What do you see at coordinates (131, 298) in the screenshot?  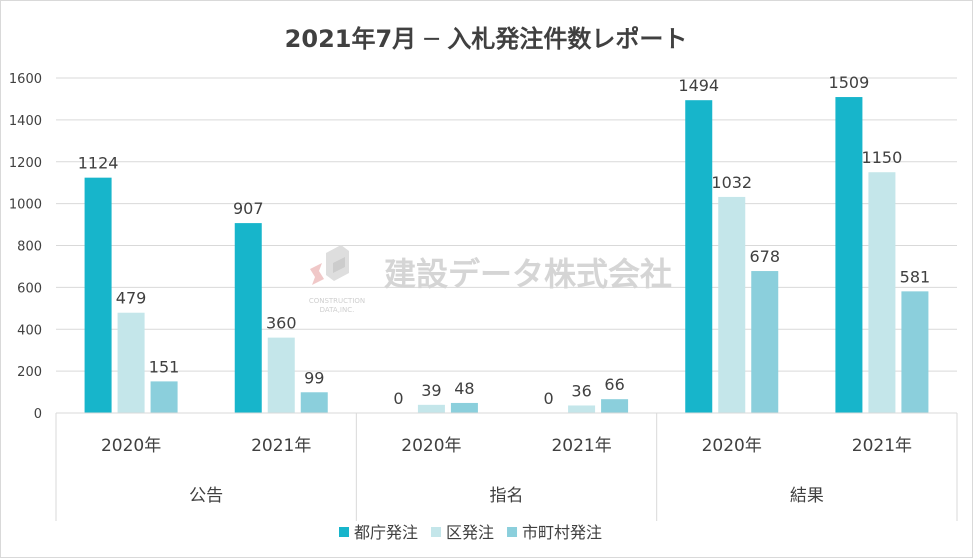 I see `data-label: 479` at bounding box center [131, 298].